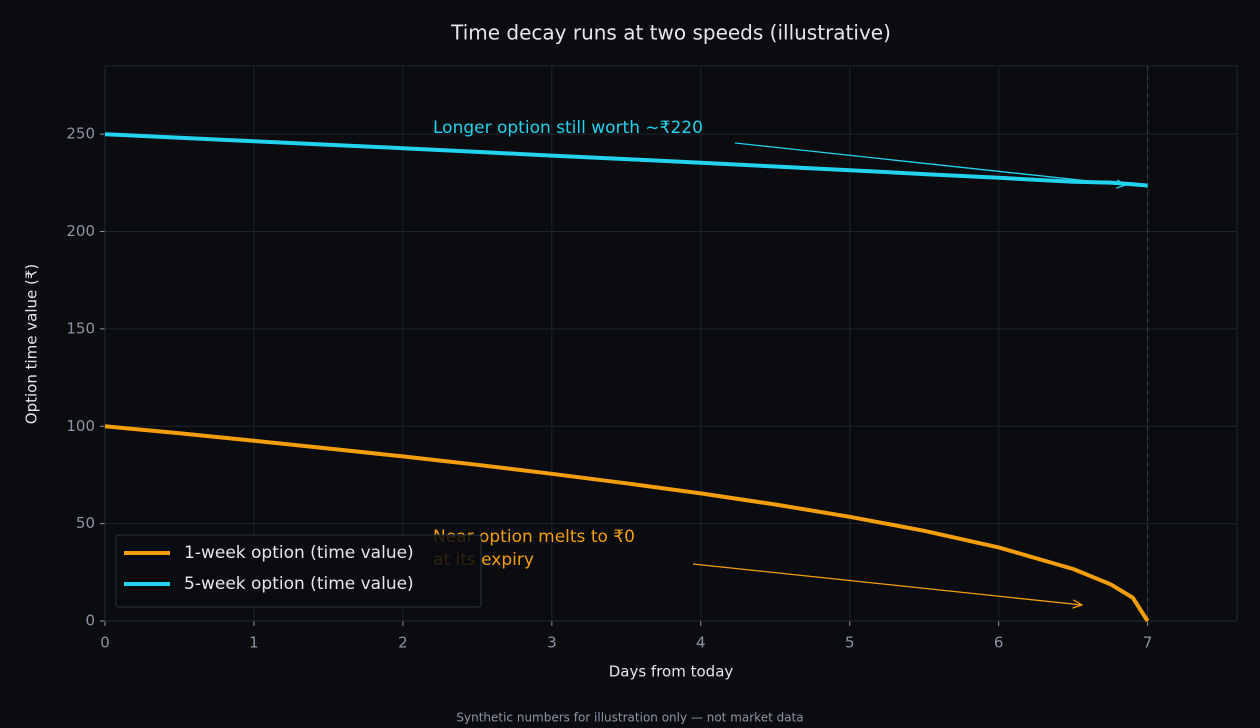  What do you see at coordinates (534, 537) in the screenshot?
I see `annotation-text: Near option melts to ₹0` at bounding box center [534, 537].